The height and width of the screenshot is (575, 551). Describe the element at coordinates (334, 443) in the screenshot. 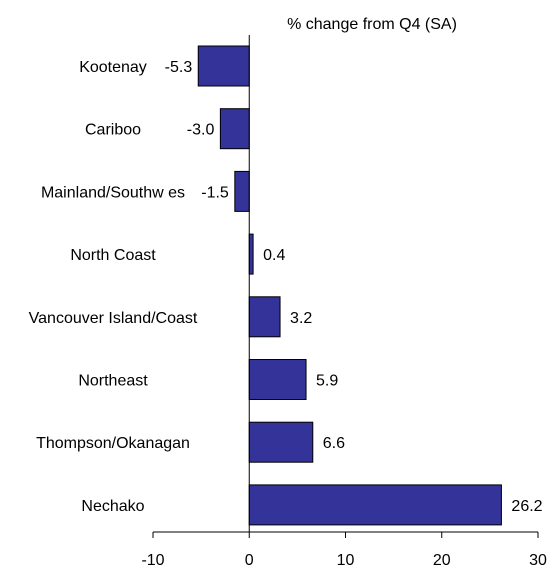

I see `value-label-6: 6.6` at that location.